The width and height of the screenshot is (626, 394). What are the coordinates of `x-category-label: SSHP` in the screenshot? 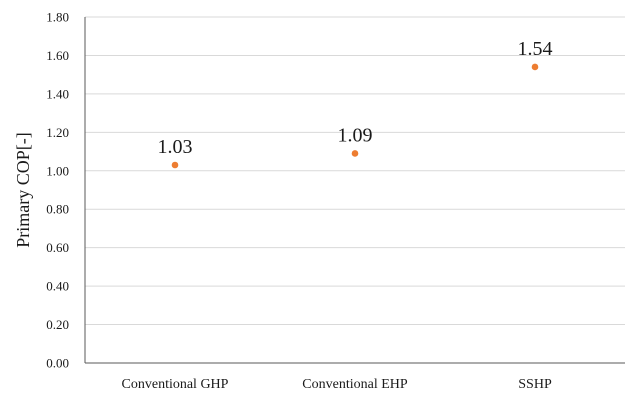 It's located at (535, 384).